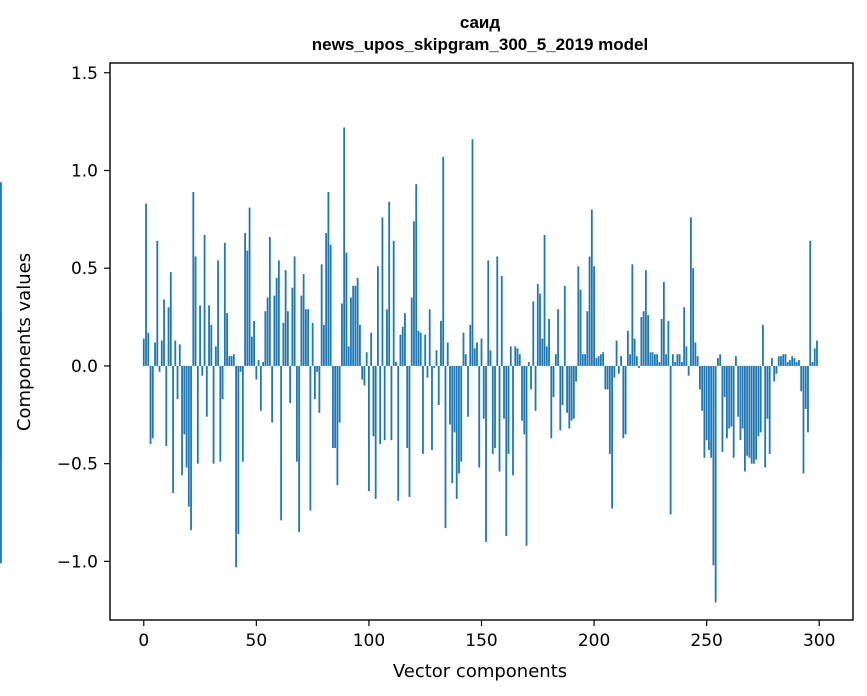 The image size is (867, 696). I want to click on x-axis-label: Vector components, so click(480, 671).